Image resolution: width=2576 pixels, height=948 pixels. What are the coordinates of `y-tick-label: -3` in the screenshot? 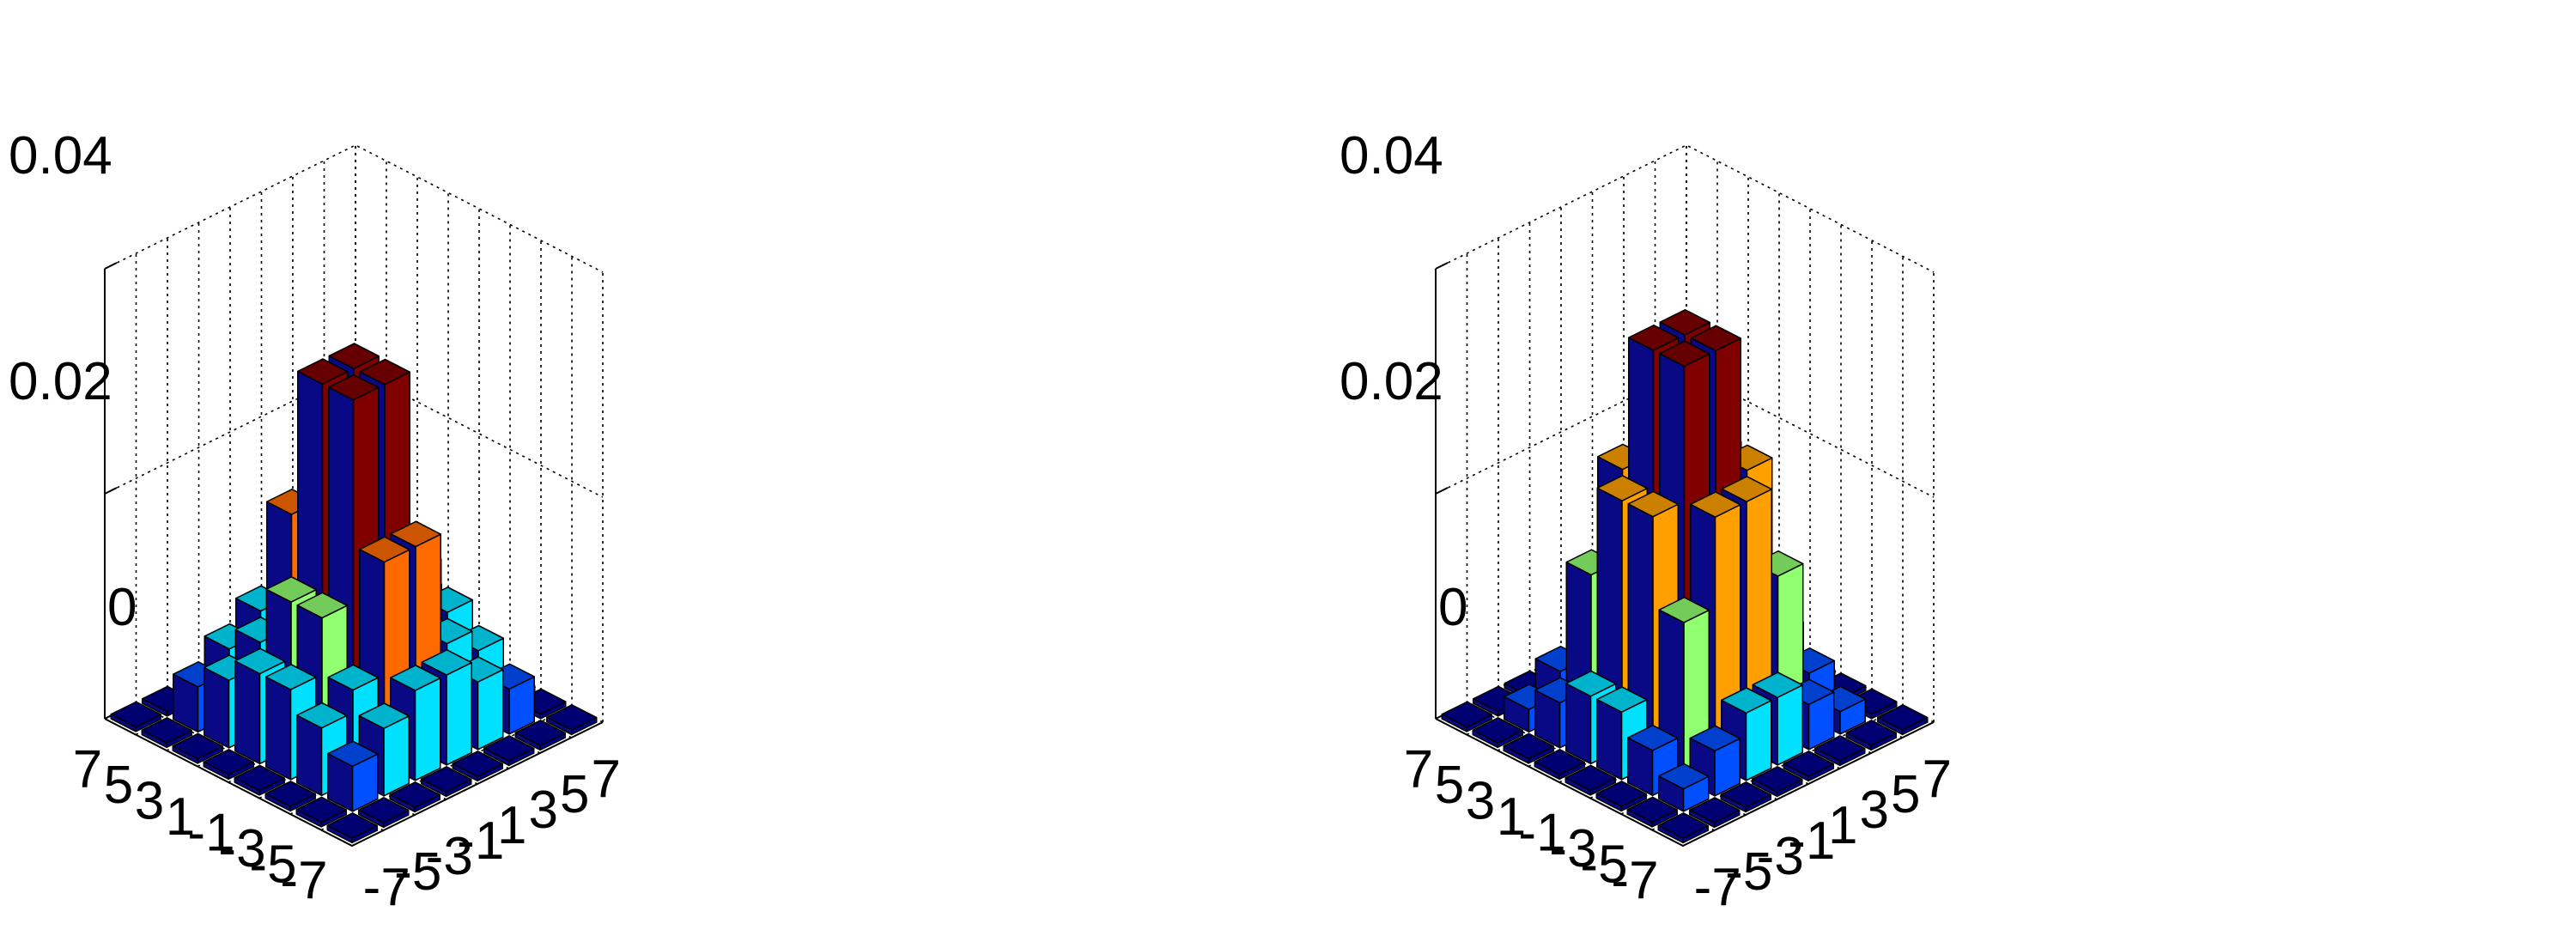 It's located at (241, 848).